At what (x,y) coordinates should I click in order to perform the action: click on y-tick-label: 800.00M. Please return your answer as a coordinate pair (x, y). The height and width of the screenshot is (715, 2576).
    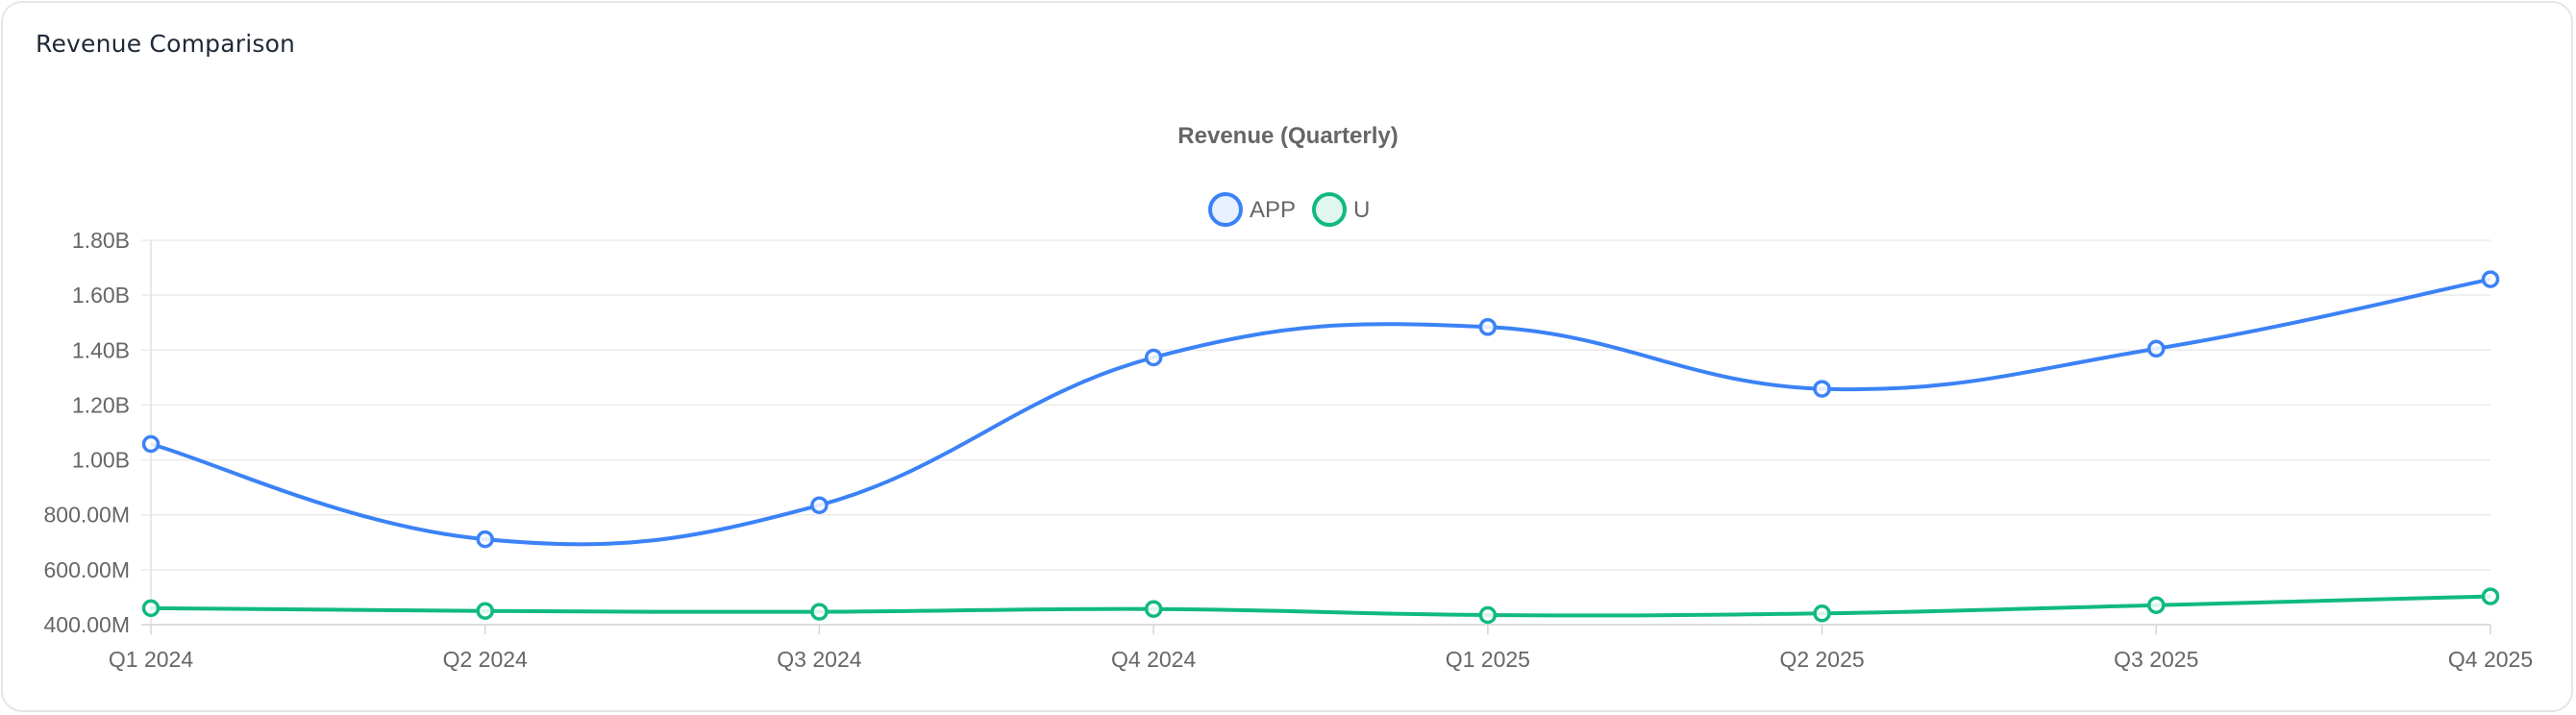
    Looking at the image, I should click on (87, 515).